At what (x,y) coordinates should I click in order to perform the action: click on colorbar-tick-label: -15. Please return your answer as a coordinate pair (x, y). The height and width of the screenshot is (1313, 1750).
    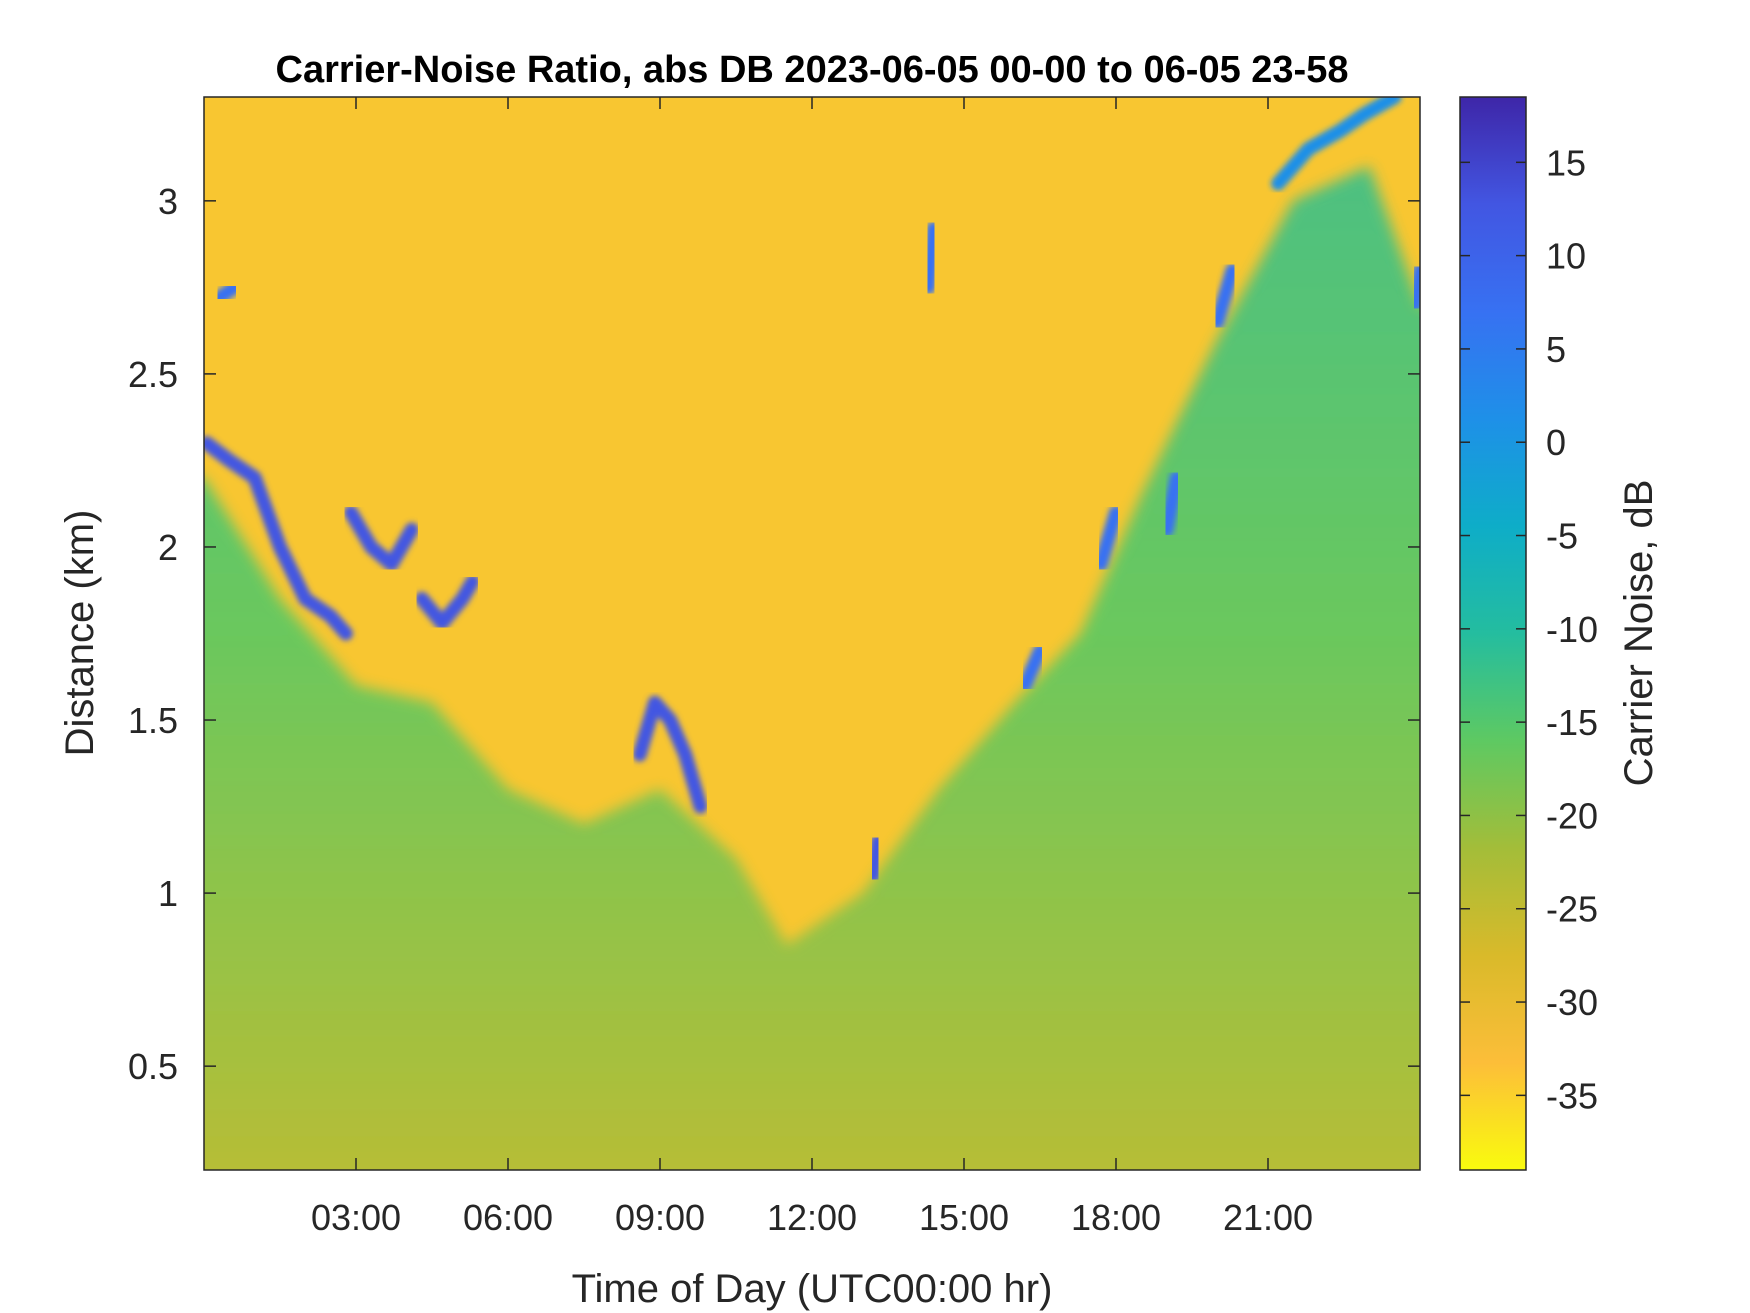
    Looking at the image, I should click on (1572, 722).